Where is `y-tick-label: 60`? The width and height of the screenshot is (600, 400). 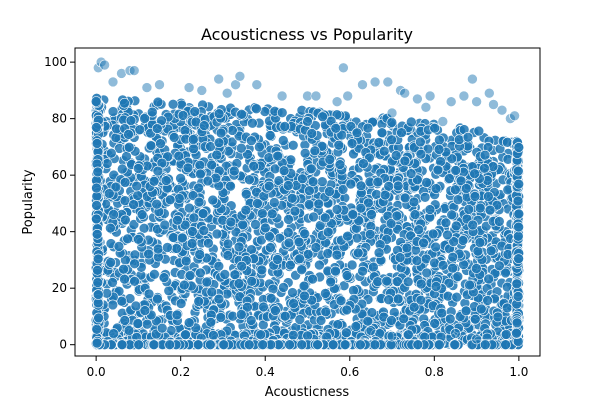 y-tick-label: 60 is located at coordinates (59, 175).